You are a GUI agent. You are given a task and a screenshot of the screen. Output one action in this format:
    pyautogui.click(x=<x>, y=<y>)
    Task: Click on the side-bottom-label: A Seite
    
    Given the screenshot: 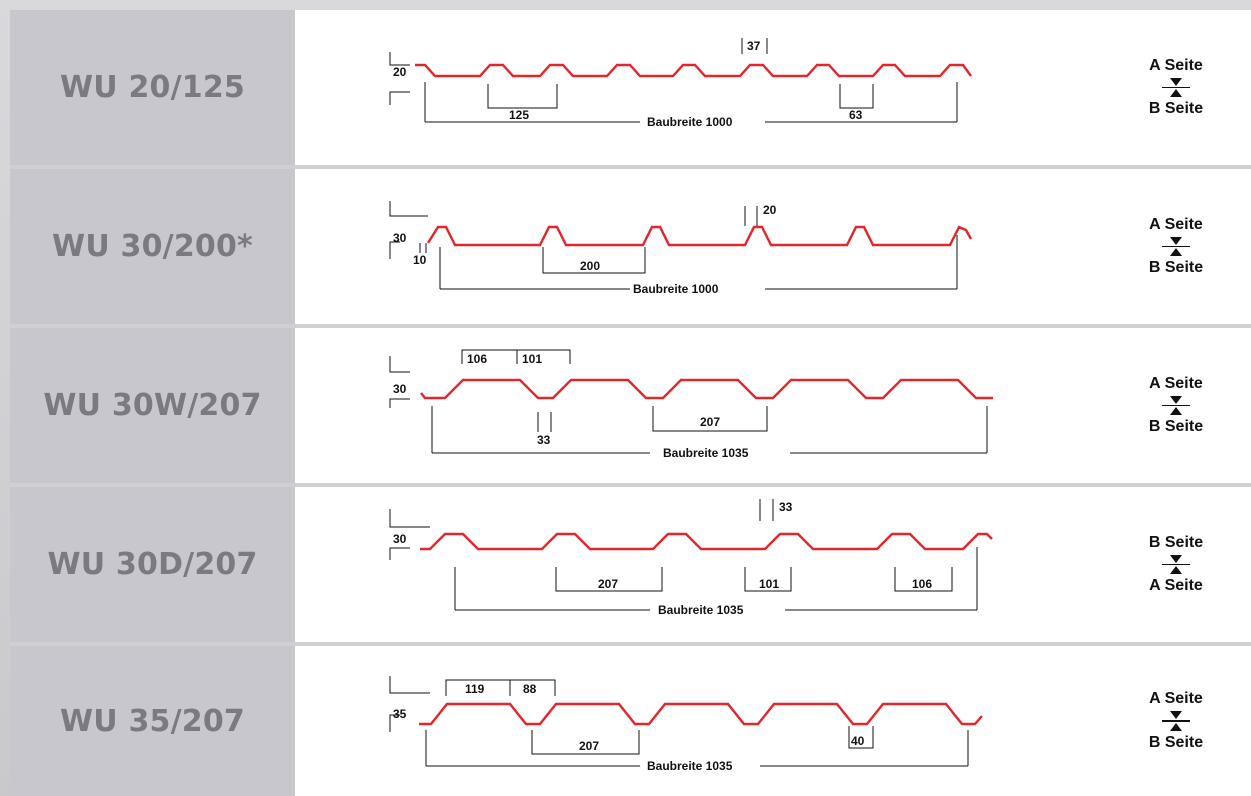 What is the action you would take?
    pyautogui.click(x=1176, y=586)
    